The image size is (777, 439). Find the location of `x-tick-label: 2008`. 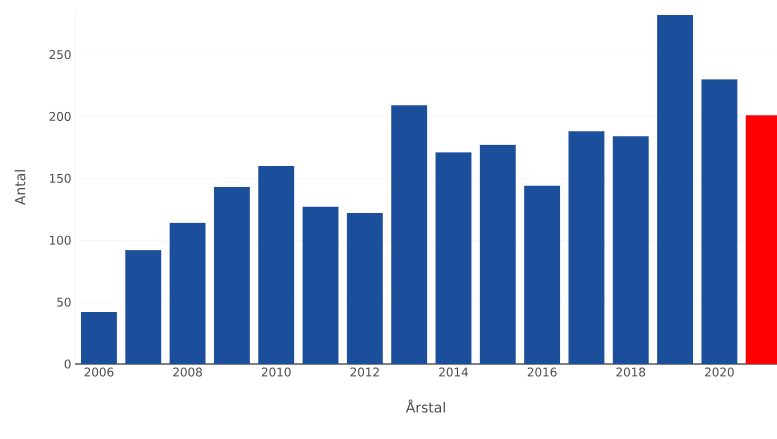

x-tick-label: 2008 is located at coordinates (187, 372).